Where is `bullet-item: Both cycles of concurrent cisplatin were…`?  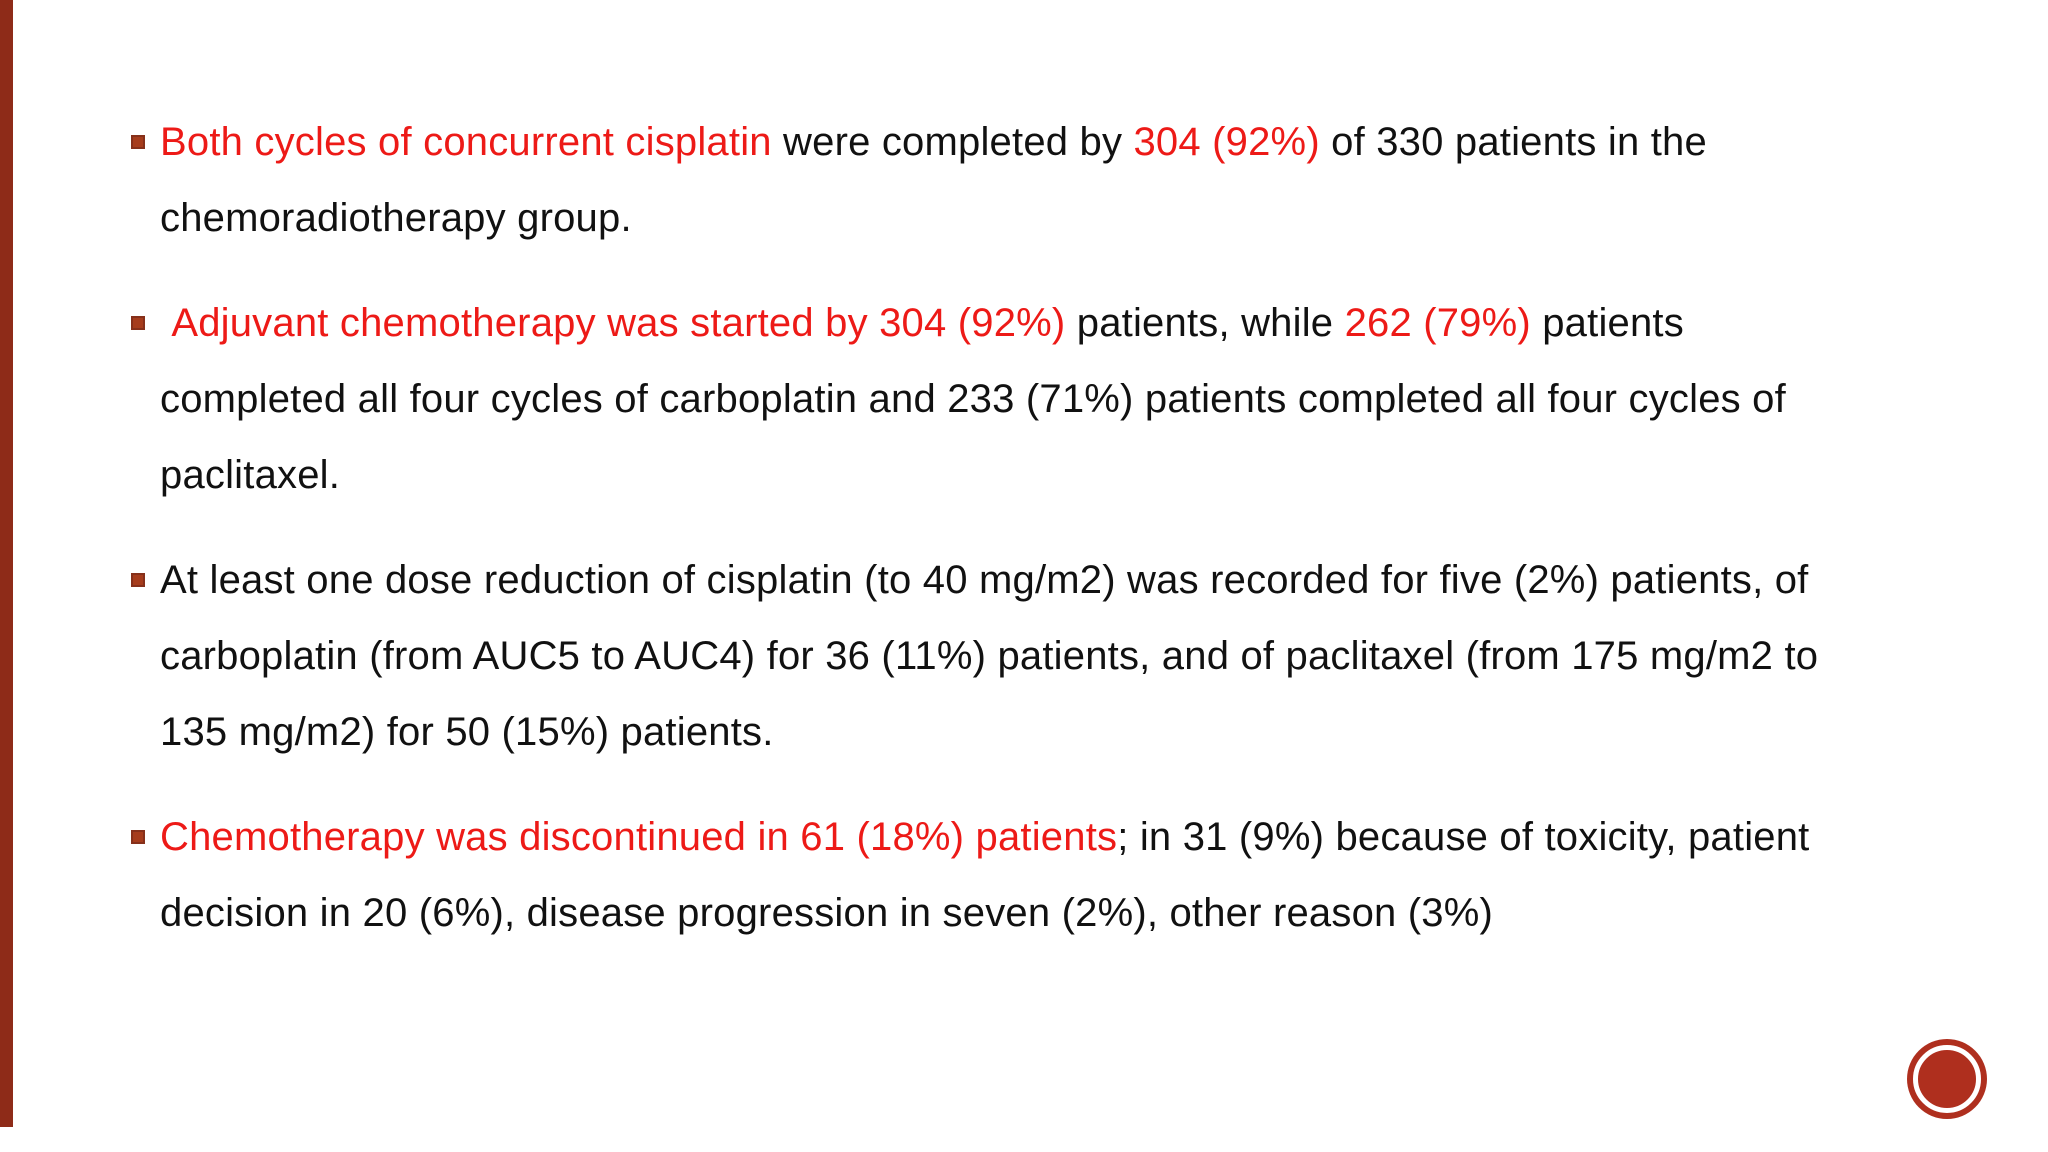
bullet-item: Both cycles of concurrent cisplatin were… is located at coordinates (996, 180).